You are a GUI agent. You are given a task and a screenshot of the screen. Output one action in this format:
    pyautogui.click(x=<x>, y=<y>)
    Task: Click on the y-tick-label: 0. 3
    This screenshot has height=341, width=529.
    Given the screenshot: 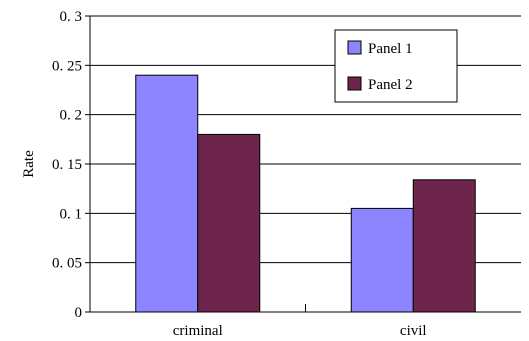 What is the action you would take?
    pyautogui.click(x=71, y=17)
    